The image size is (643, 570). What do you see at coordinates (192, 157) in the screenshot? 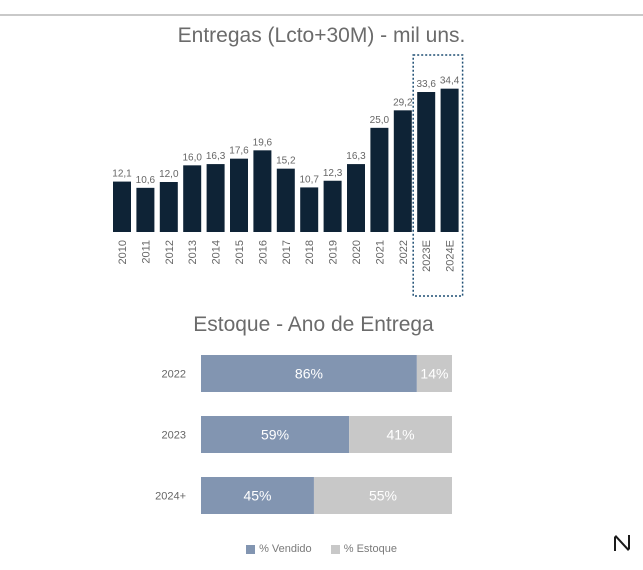
I see `value-label-2013: 16,0` at bounding box center [192, 157].